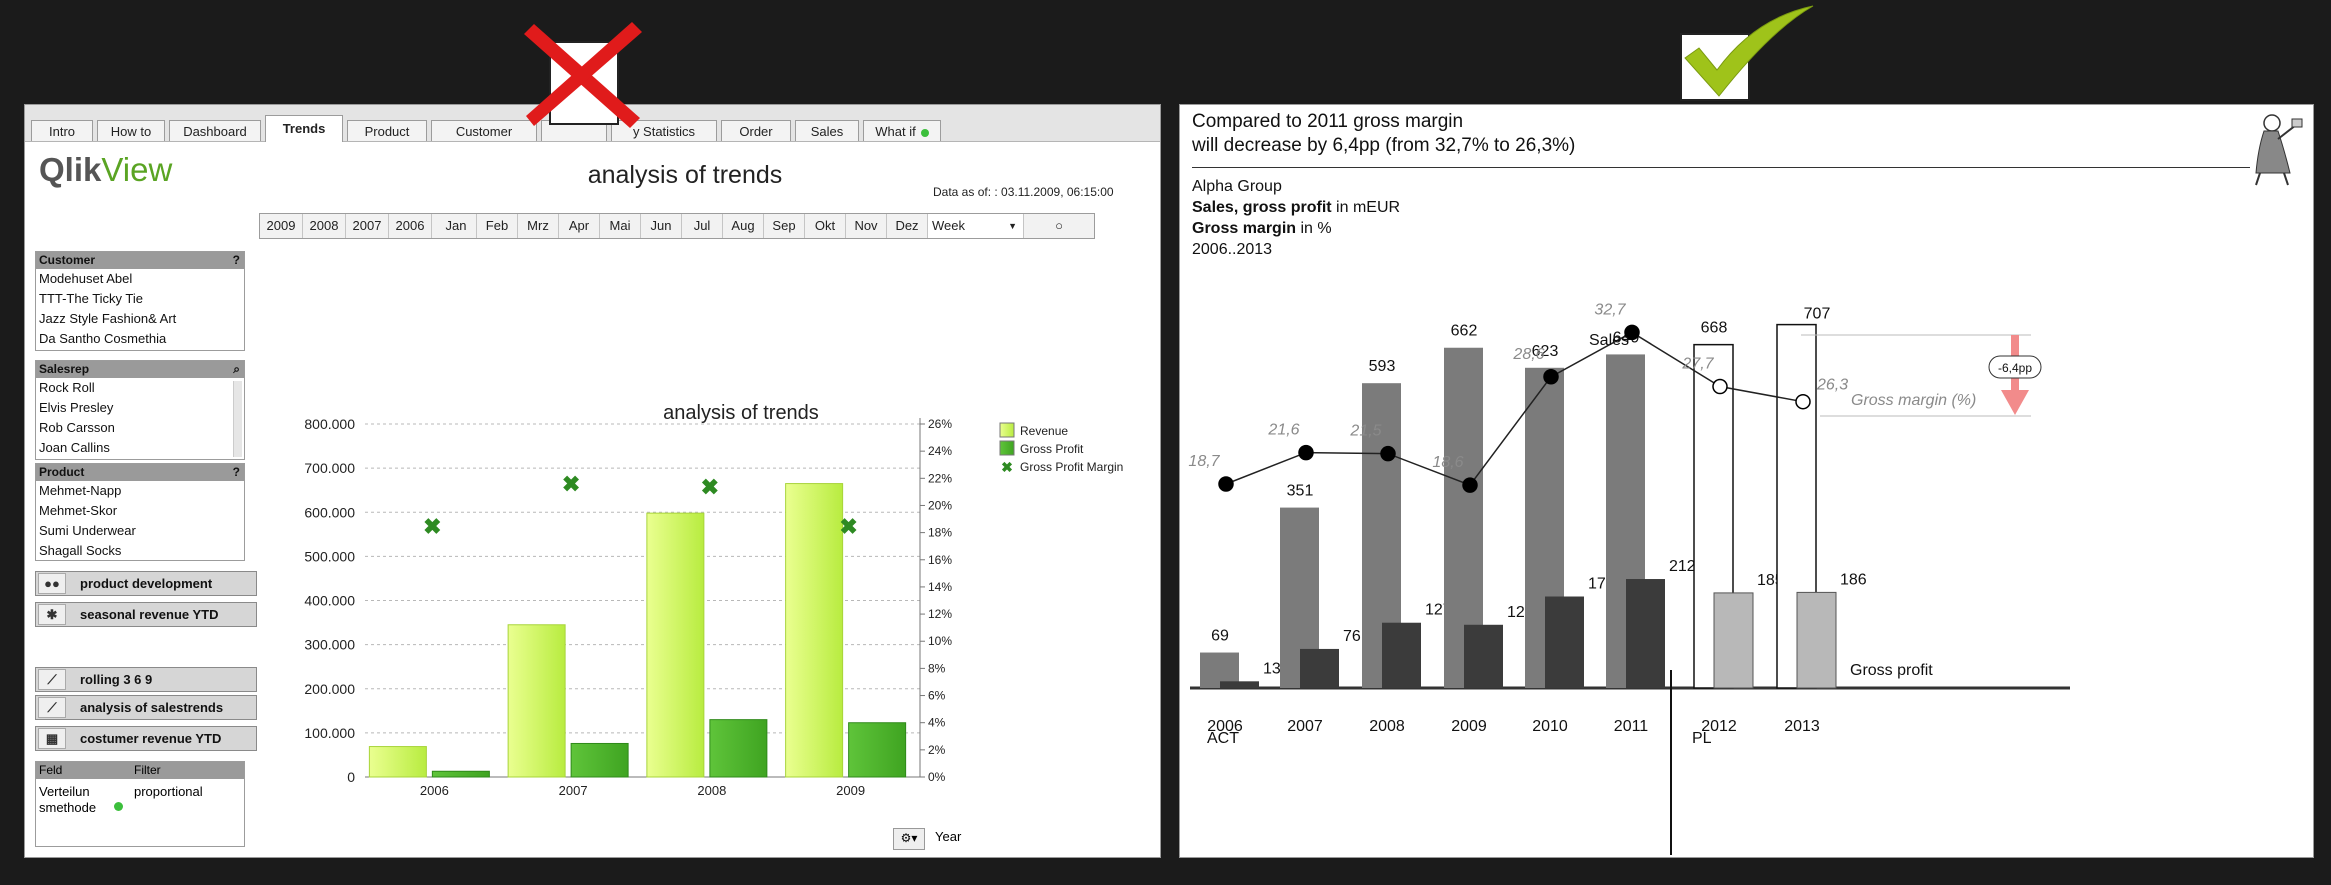  What do you see at coordinates (909, 839) in the screenshot?
I see `chart-menu-icon: ⚙▾` at bounding box center [909, 839].